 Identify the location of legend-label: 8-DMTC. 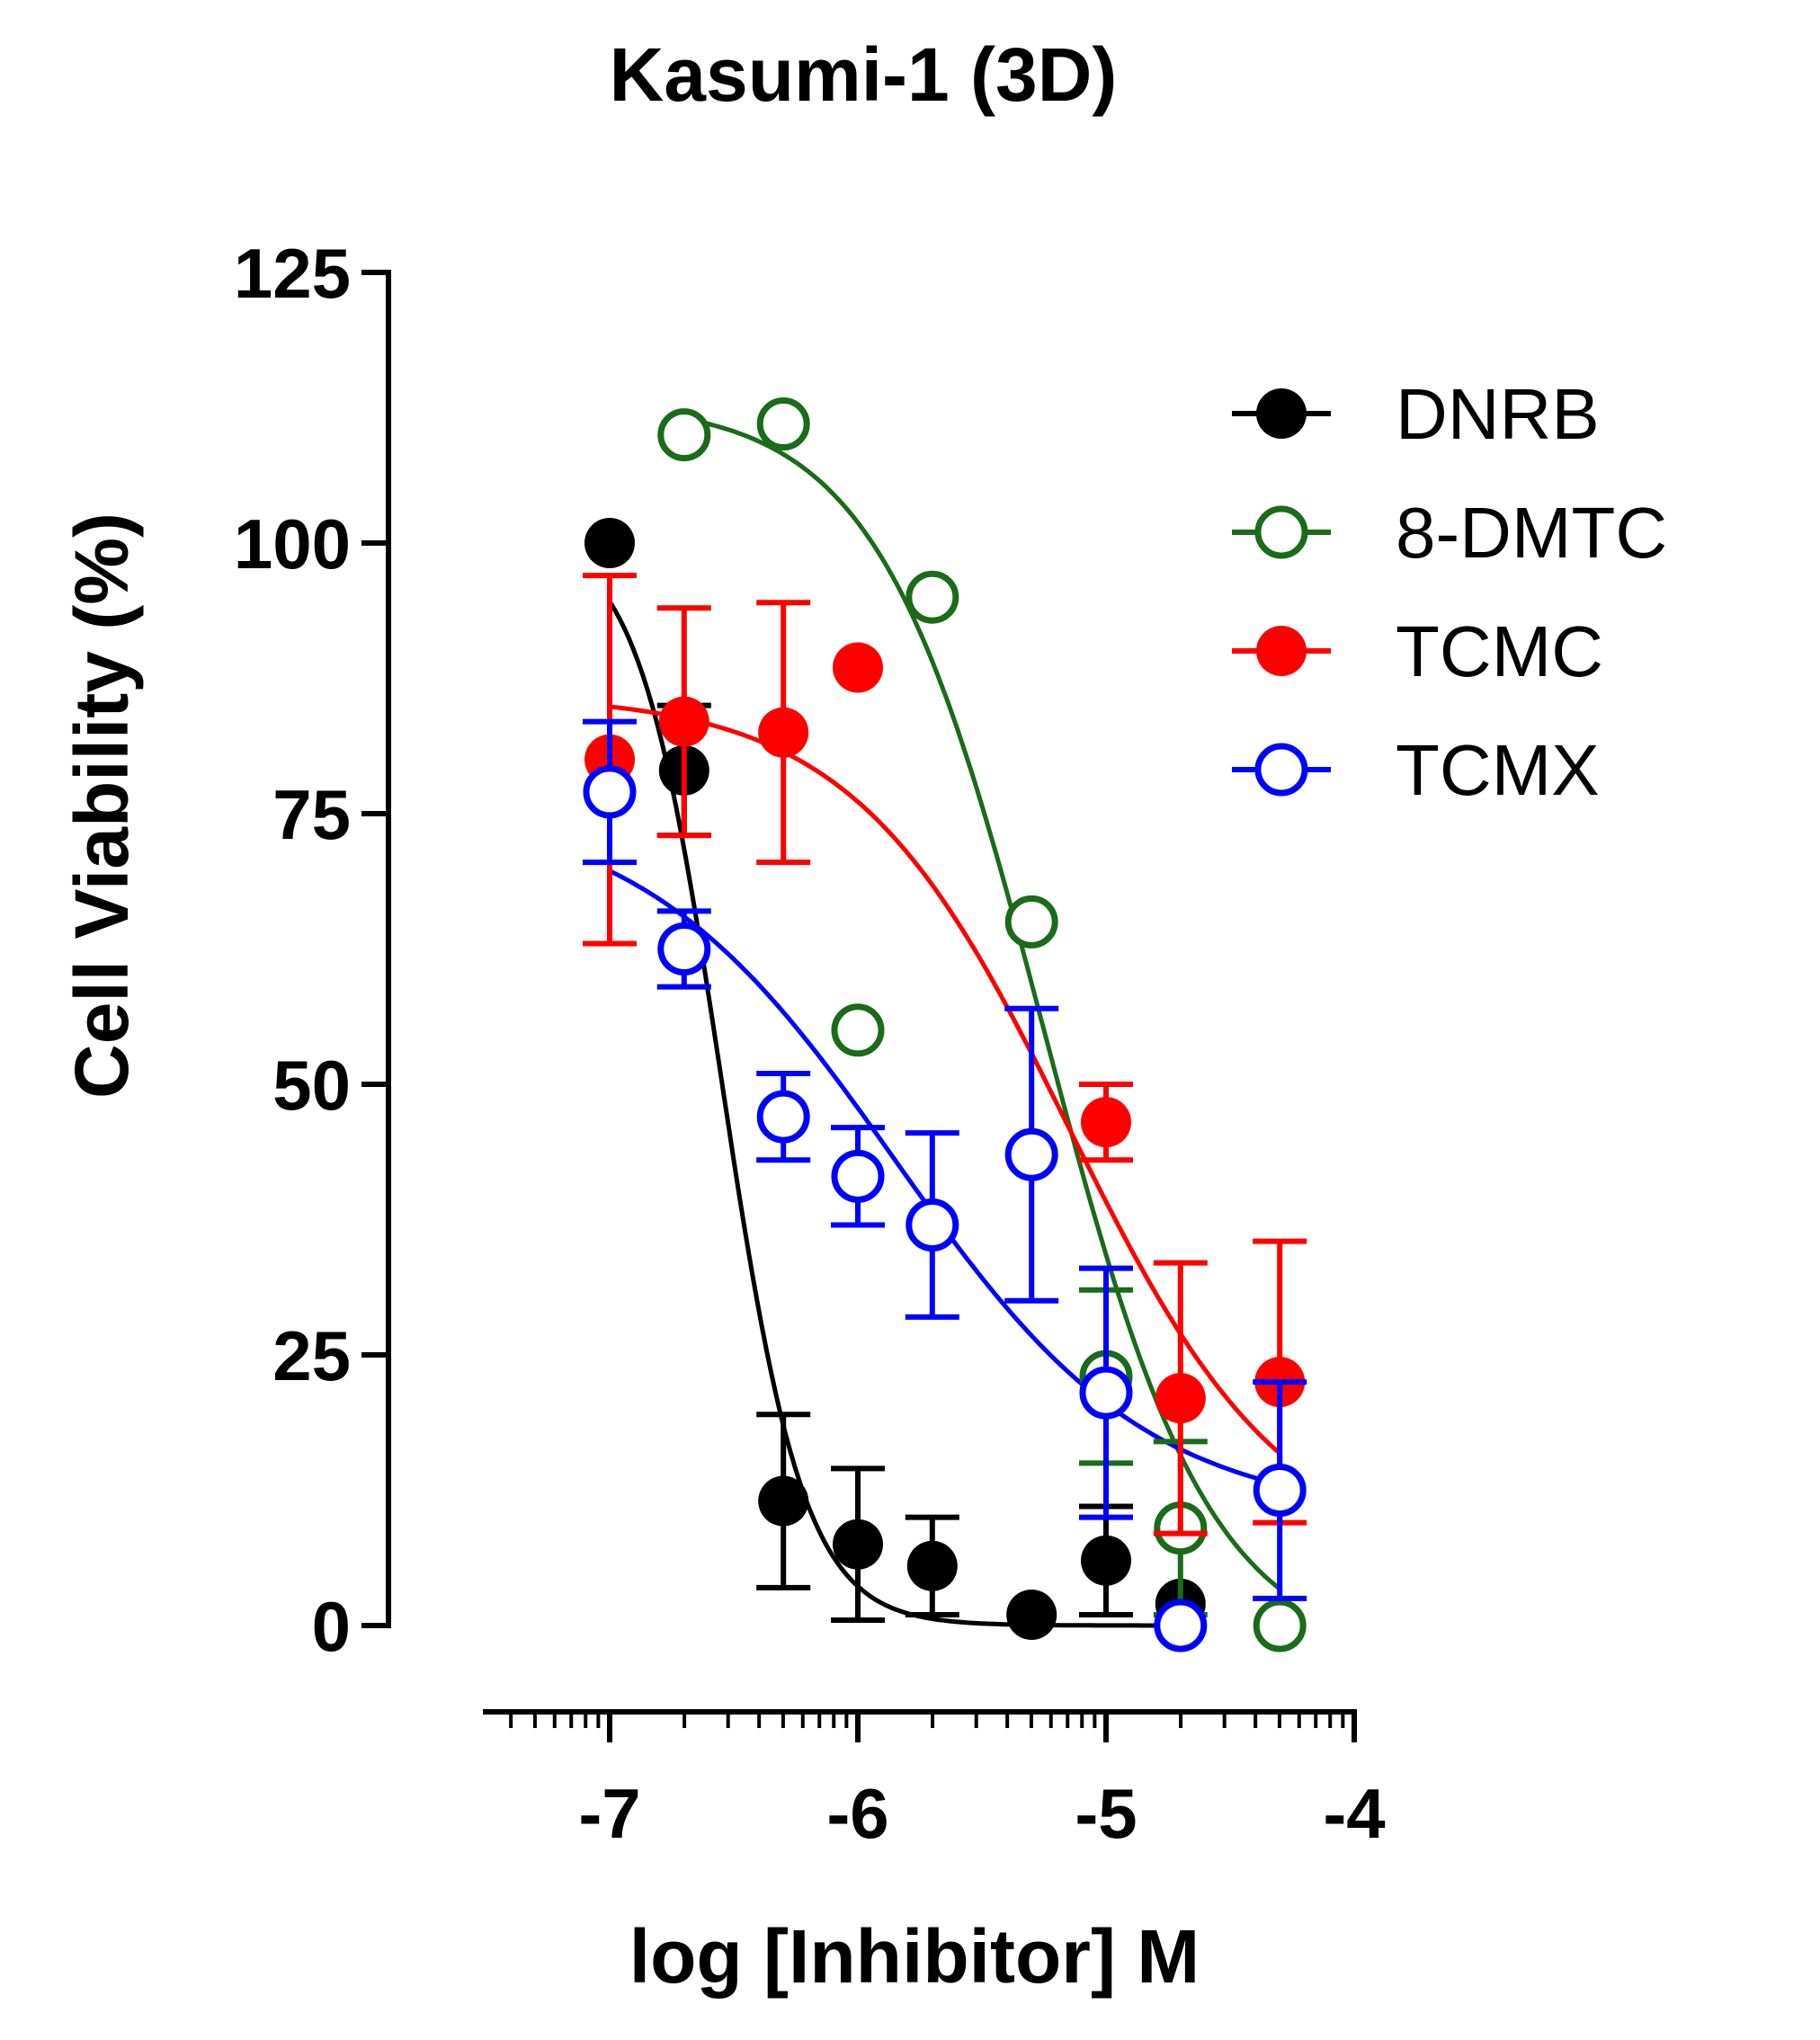
(1532, 533).